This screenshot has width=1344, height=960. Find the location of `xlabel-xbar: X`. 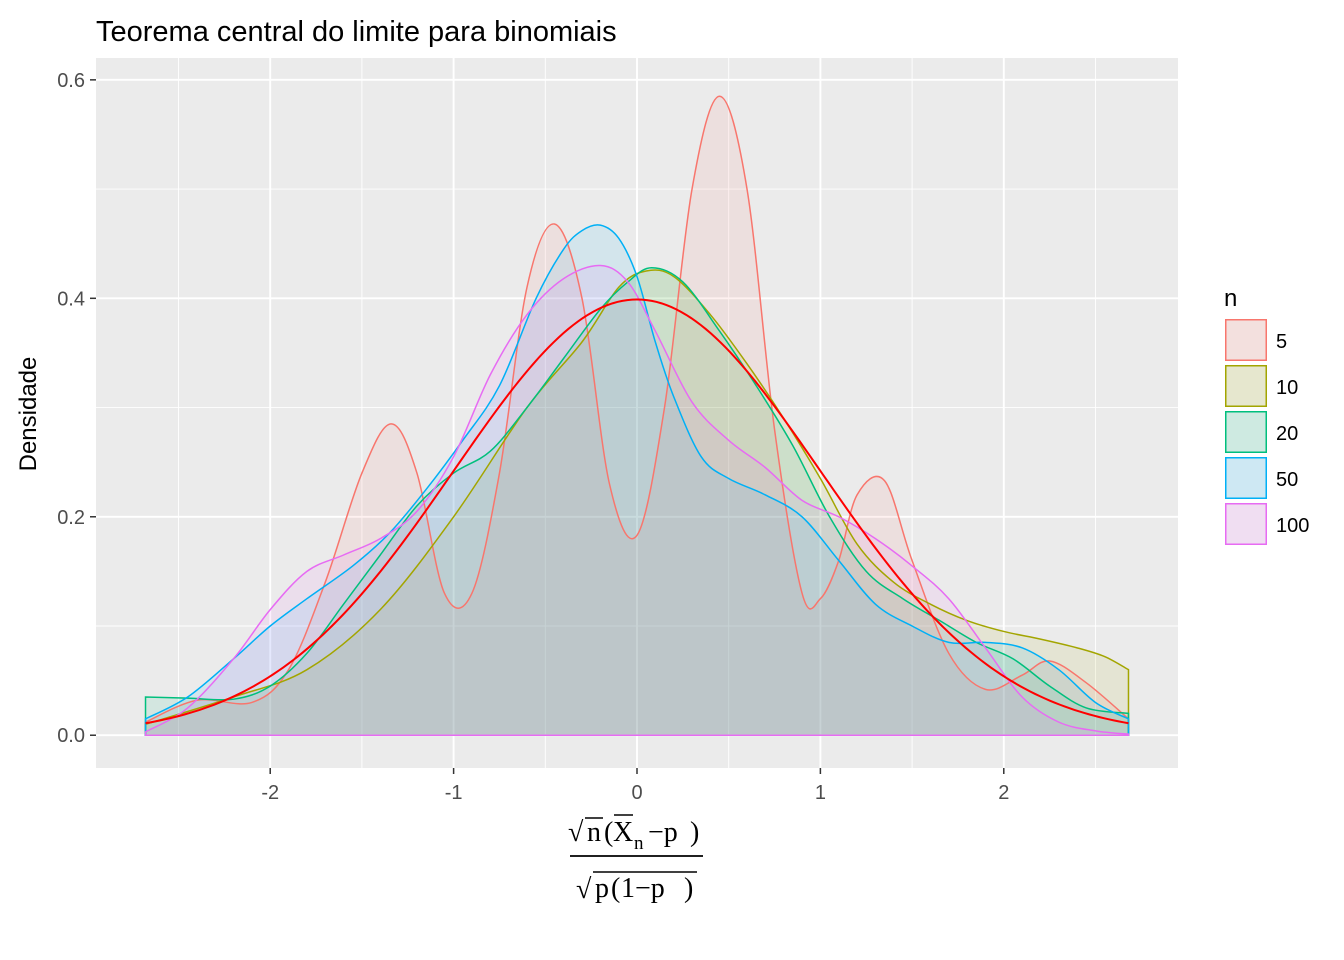

xlabel-xbar: X is located at coordinates (623, 832).